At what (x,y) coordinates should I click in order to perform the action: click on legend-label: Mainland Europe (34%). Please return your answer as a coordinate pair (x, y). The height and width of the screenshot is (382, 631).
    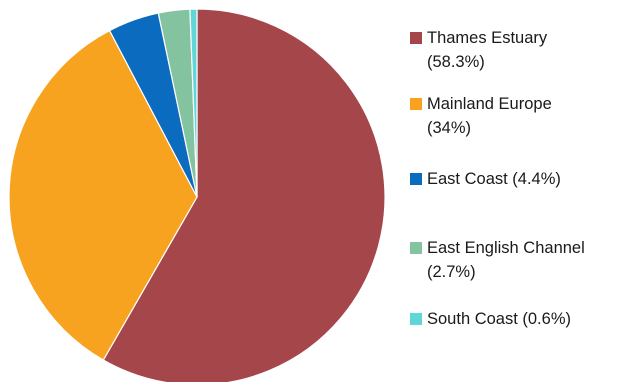
    Looking at the image, I should click on (489, 116).